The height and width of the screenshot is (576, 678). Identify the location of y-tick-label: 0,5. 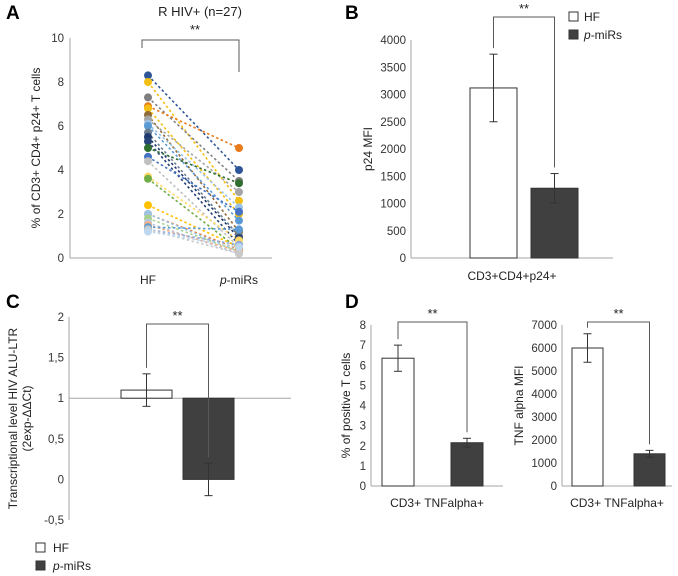
(56, 440).